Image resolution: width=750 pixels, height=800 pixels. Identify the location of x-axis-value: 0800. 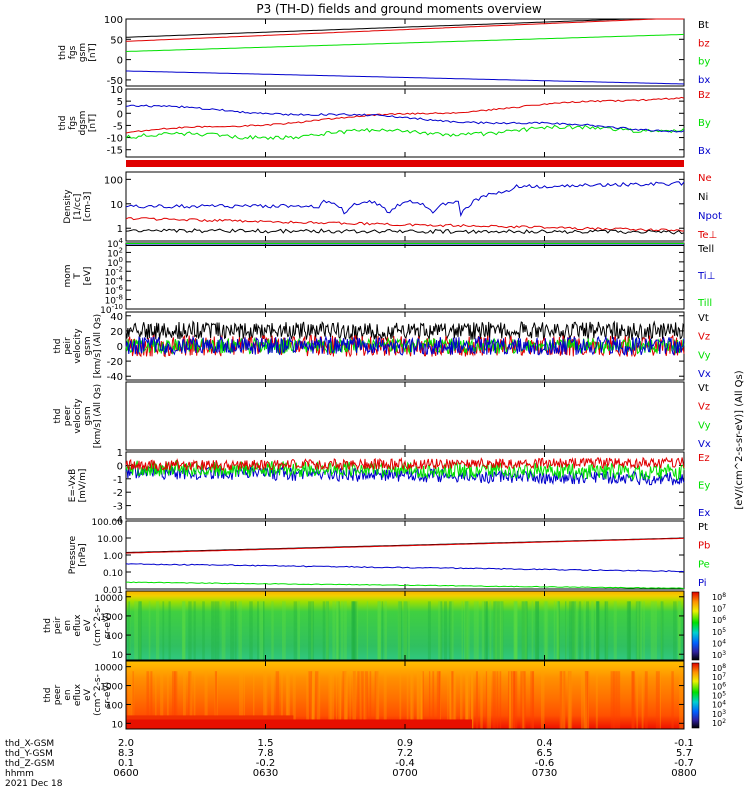
(683, 773).